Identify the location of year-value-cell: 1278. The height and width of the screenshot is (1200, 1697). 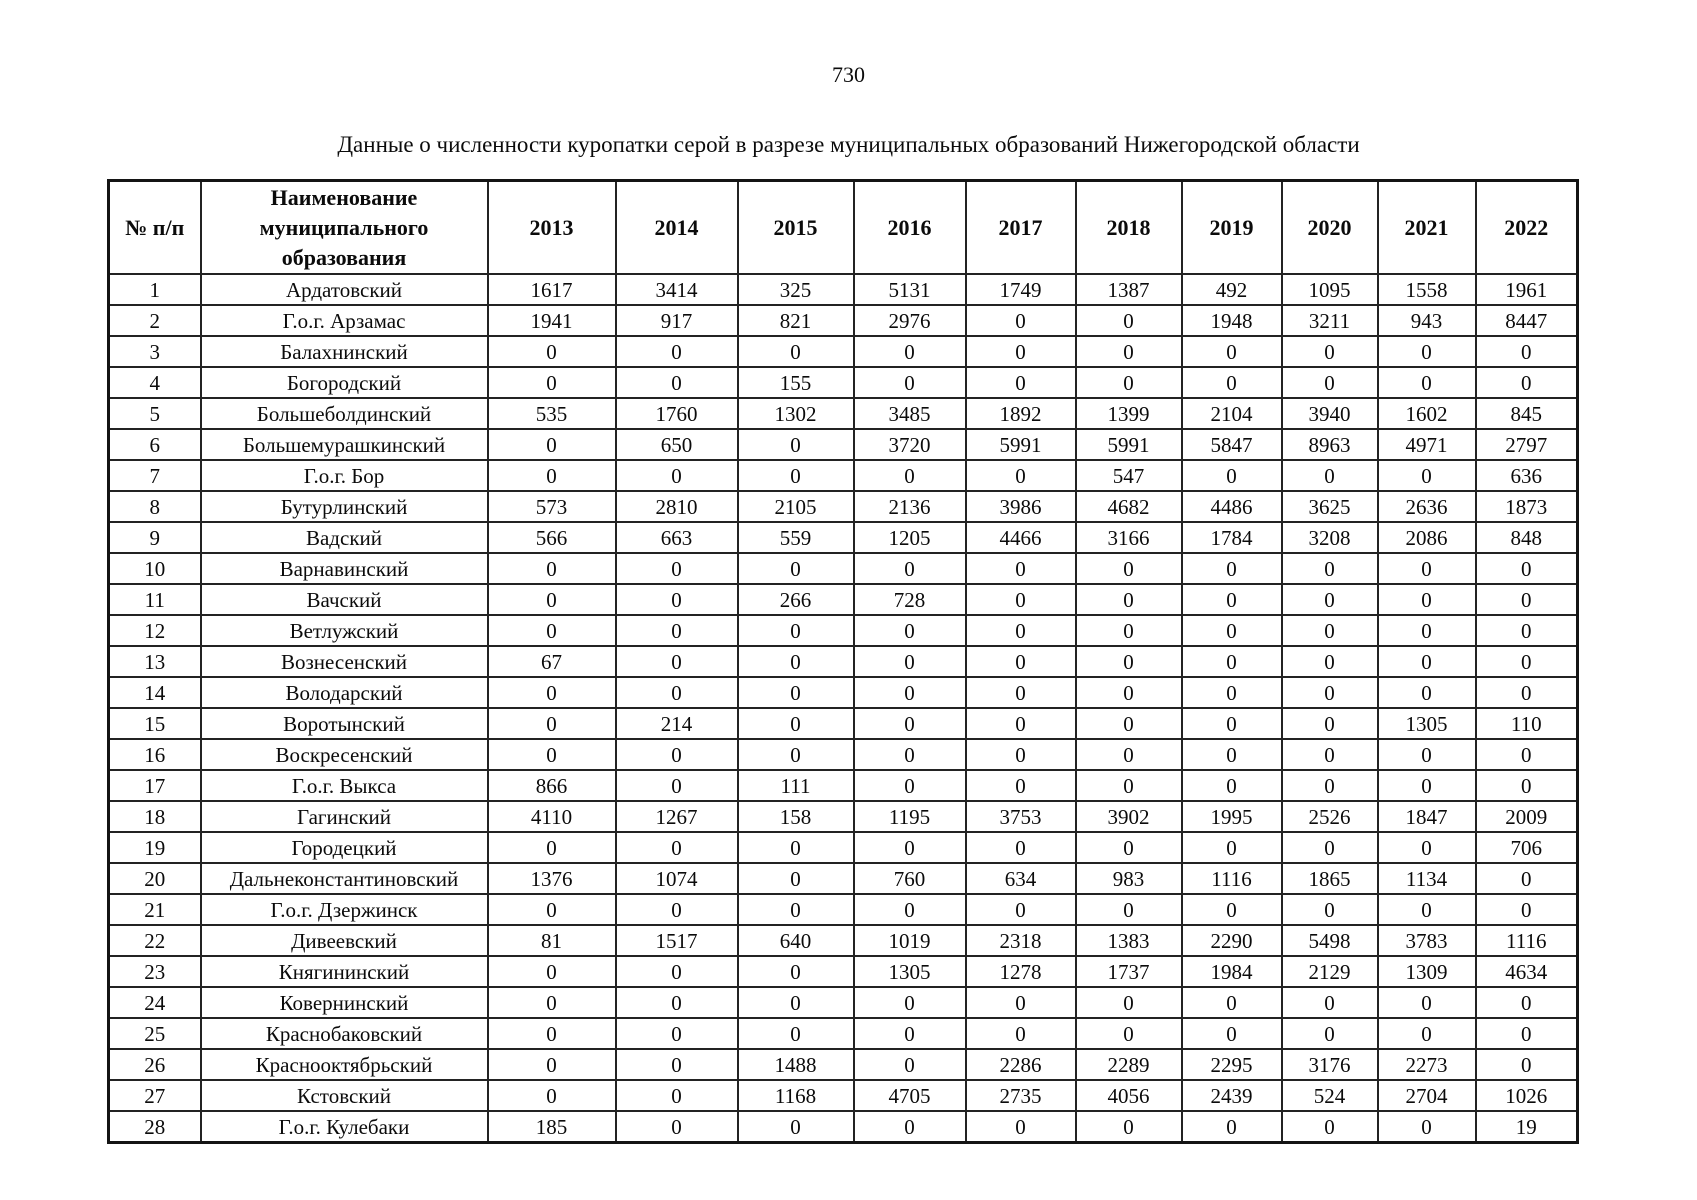
(1020, 972).